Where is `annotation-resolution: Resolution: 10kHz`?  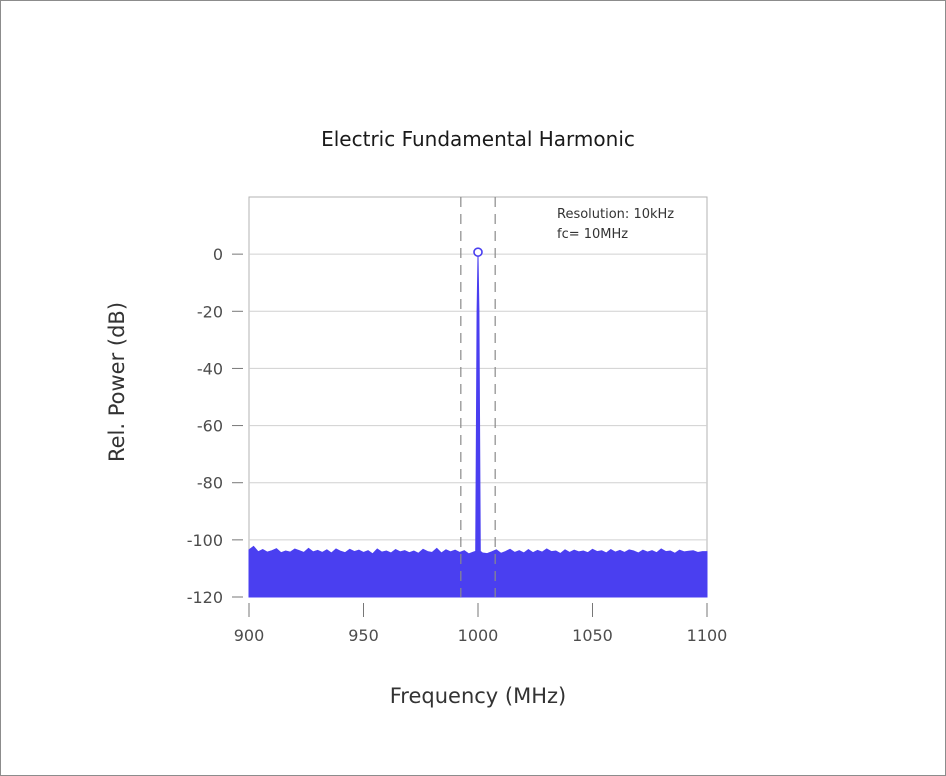 annotation-resolution: Resolution: 10kHz is located at coordinates (615, 214).